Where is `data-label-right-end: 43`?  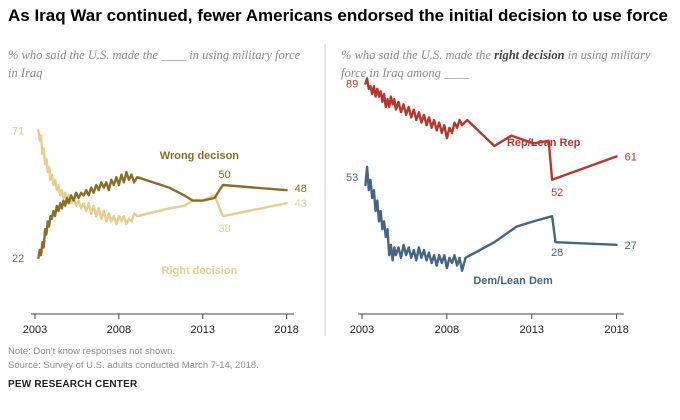
data-label-right-end: 43 is located at coordinates (301, 204).